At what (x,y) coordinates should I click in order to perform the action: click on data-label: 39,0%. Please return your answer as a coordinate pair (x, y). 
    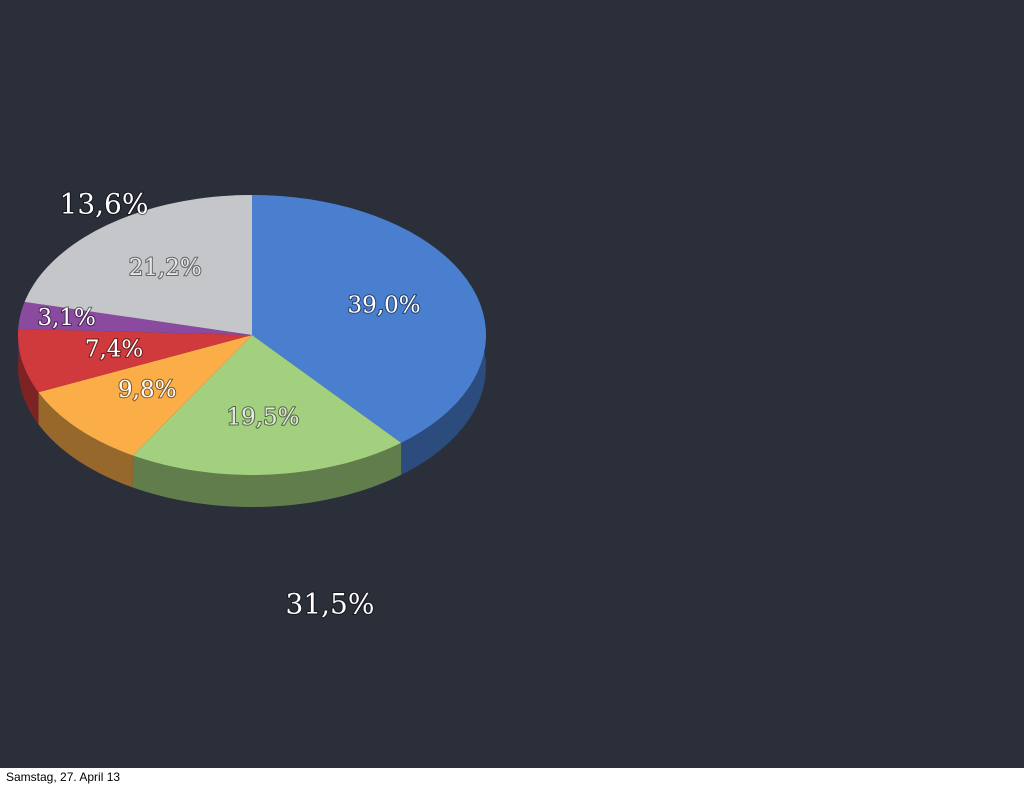
    Looking at the image, I should click on (384, 306).